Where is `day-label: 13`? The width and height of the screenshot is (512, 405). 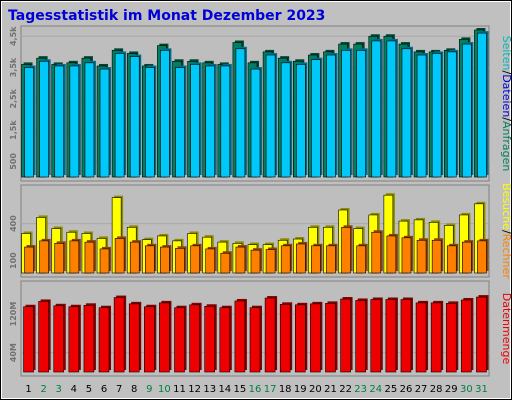
day-label: 13 is located at coordinates (209, 389).